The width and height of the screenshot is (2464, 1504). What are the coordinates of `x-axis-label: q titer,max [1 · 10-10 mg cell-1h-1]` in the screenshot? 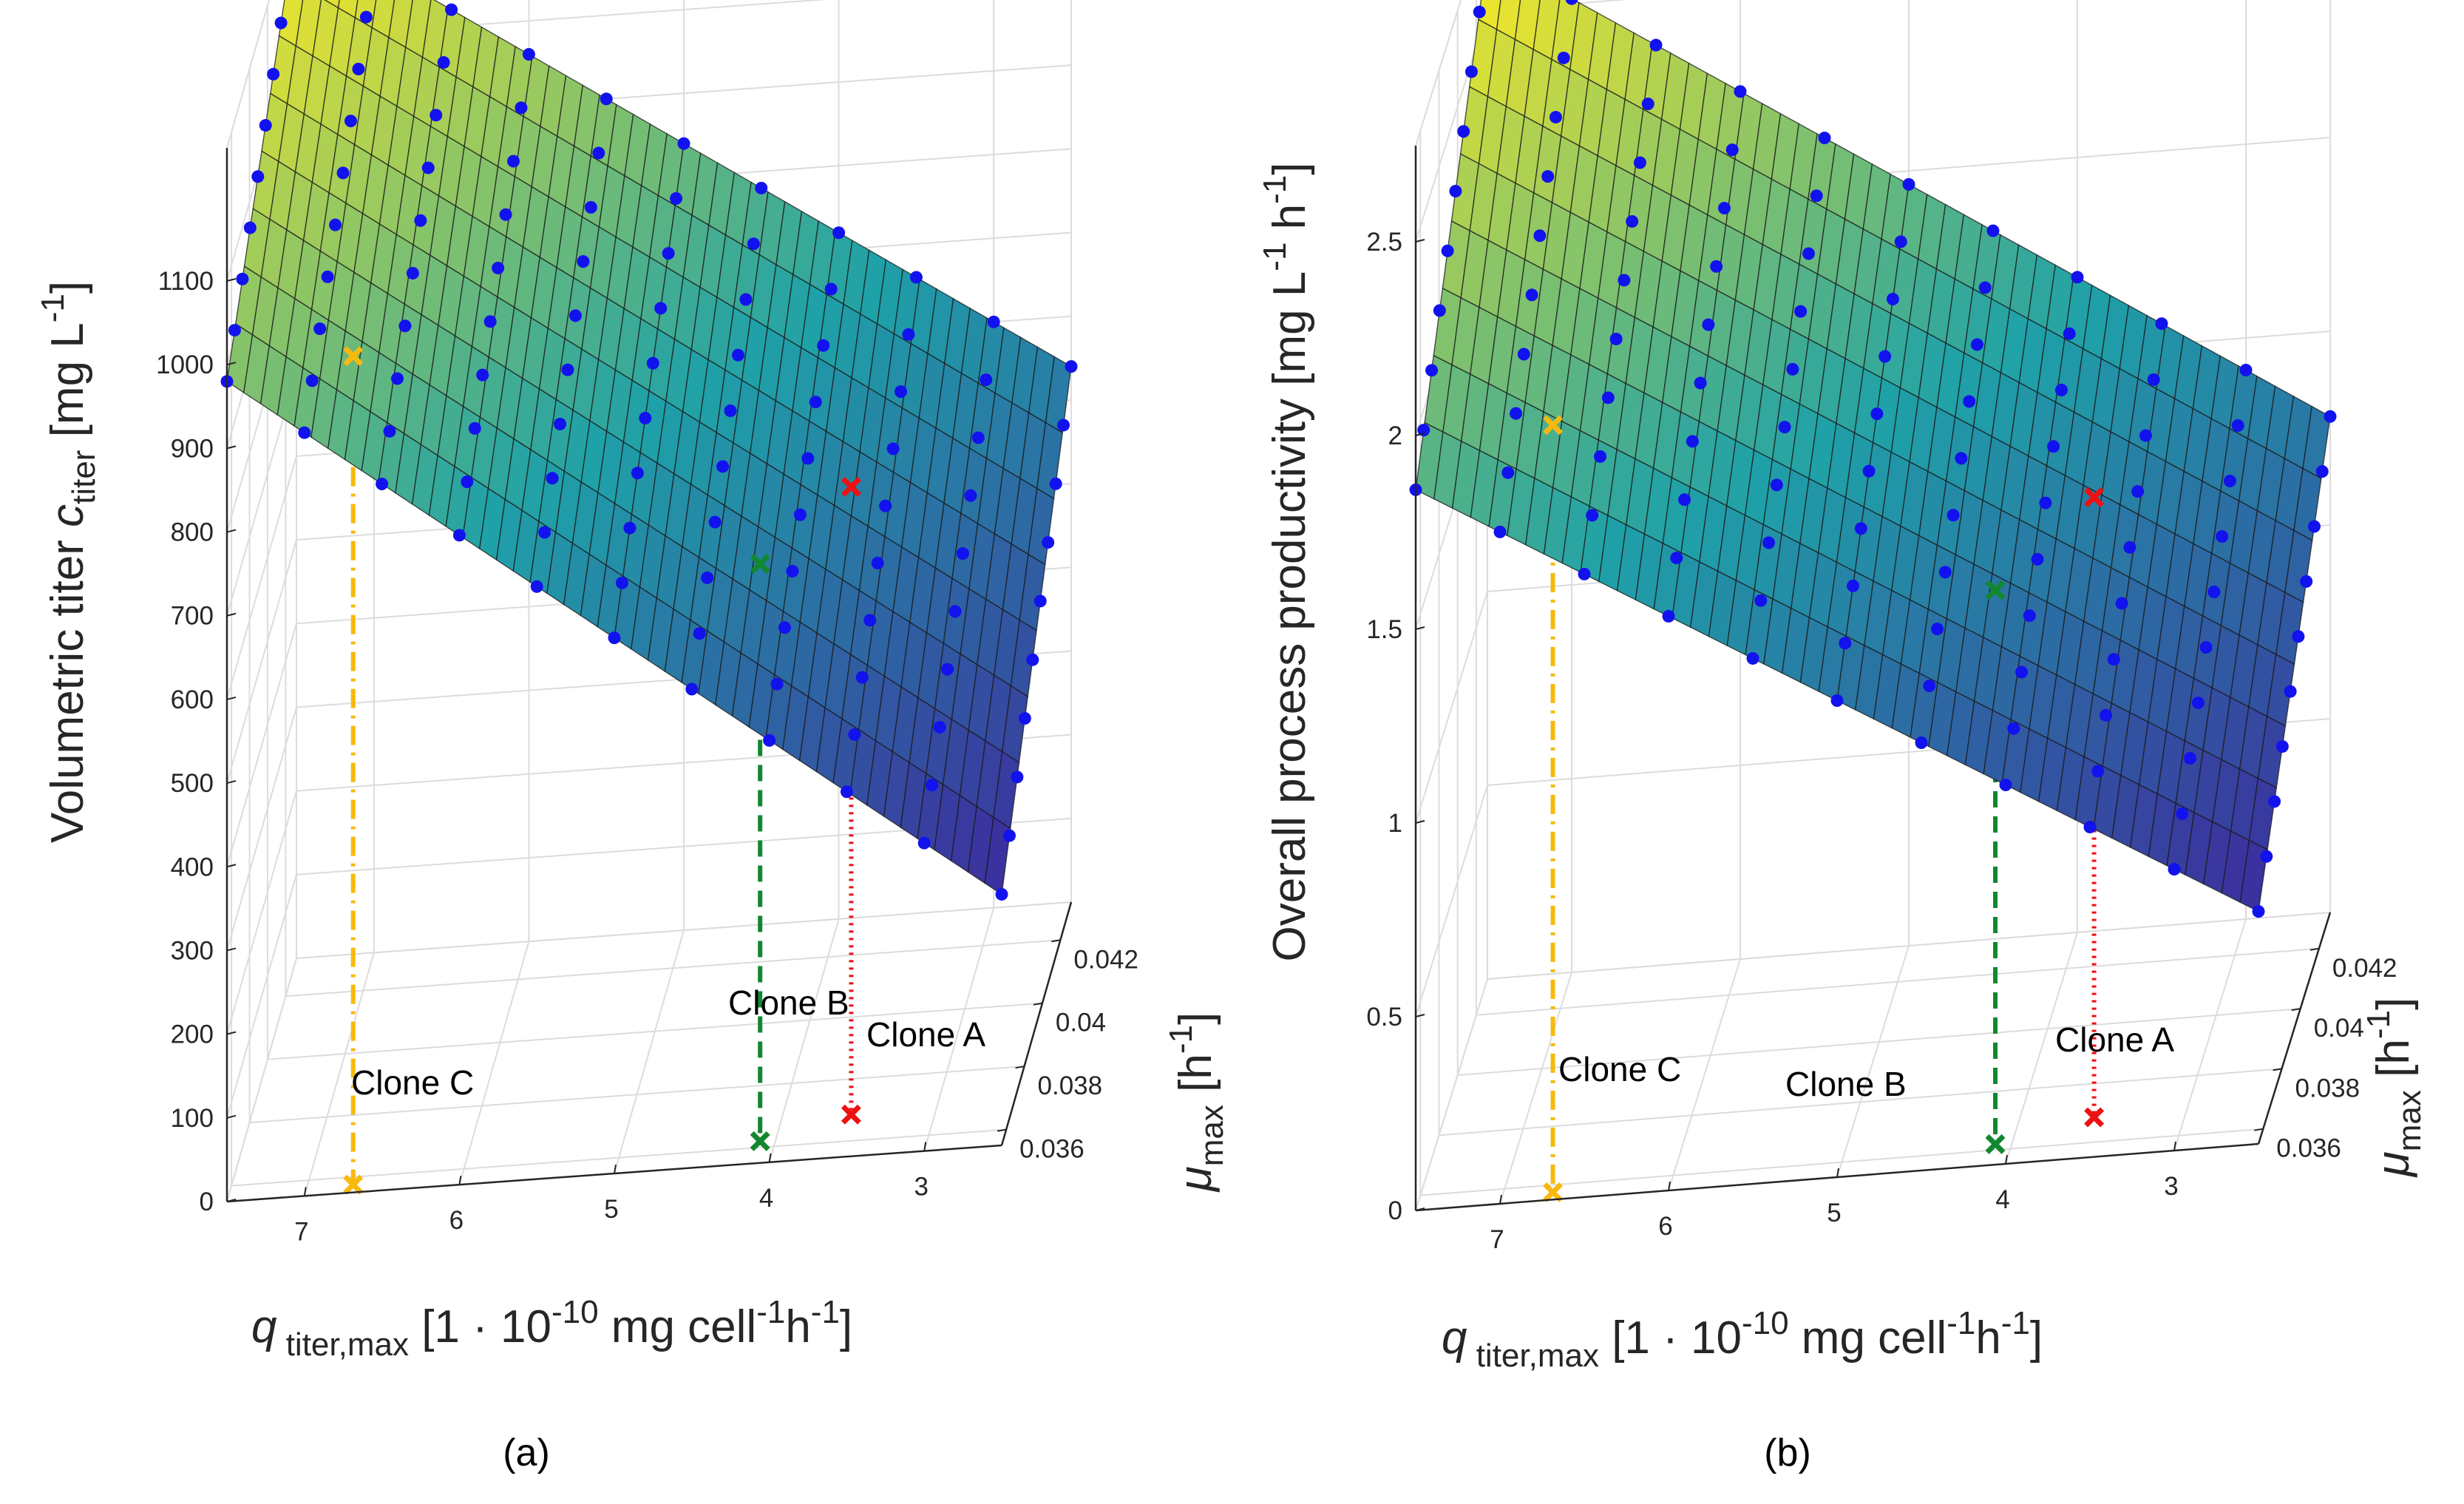 It's located at (1742, 1340).